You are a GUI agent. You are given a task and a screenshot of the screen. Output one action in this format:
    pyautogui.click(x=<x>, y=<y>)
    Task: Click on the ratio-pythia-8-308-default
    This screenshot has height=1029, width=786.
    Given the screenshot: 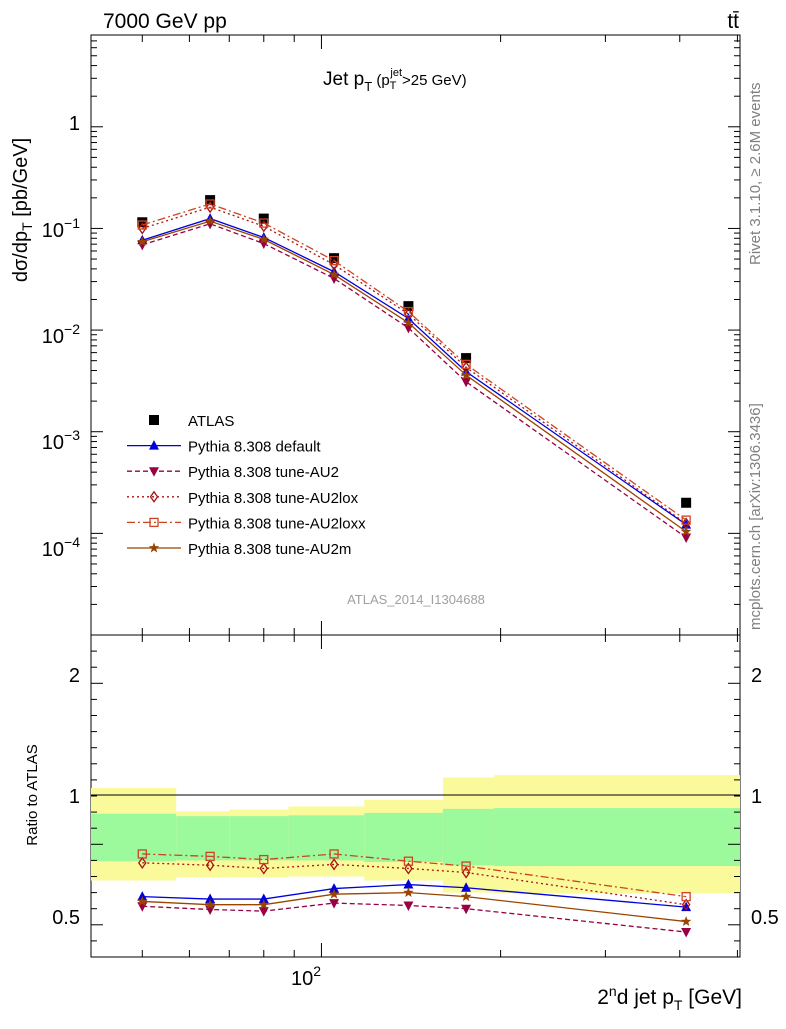 What is the action you would take?
    pyautogui.click(x=414, y=895)
    